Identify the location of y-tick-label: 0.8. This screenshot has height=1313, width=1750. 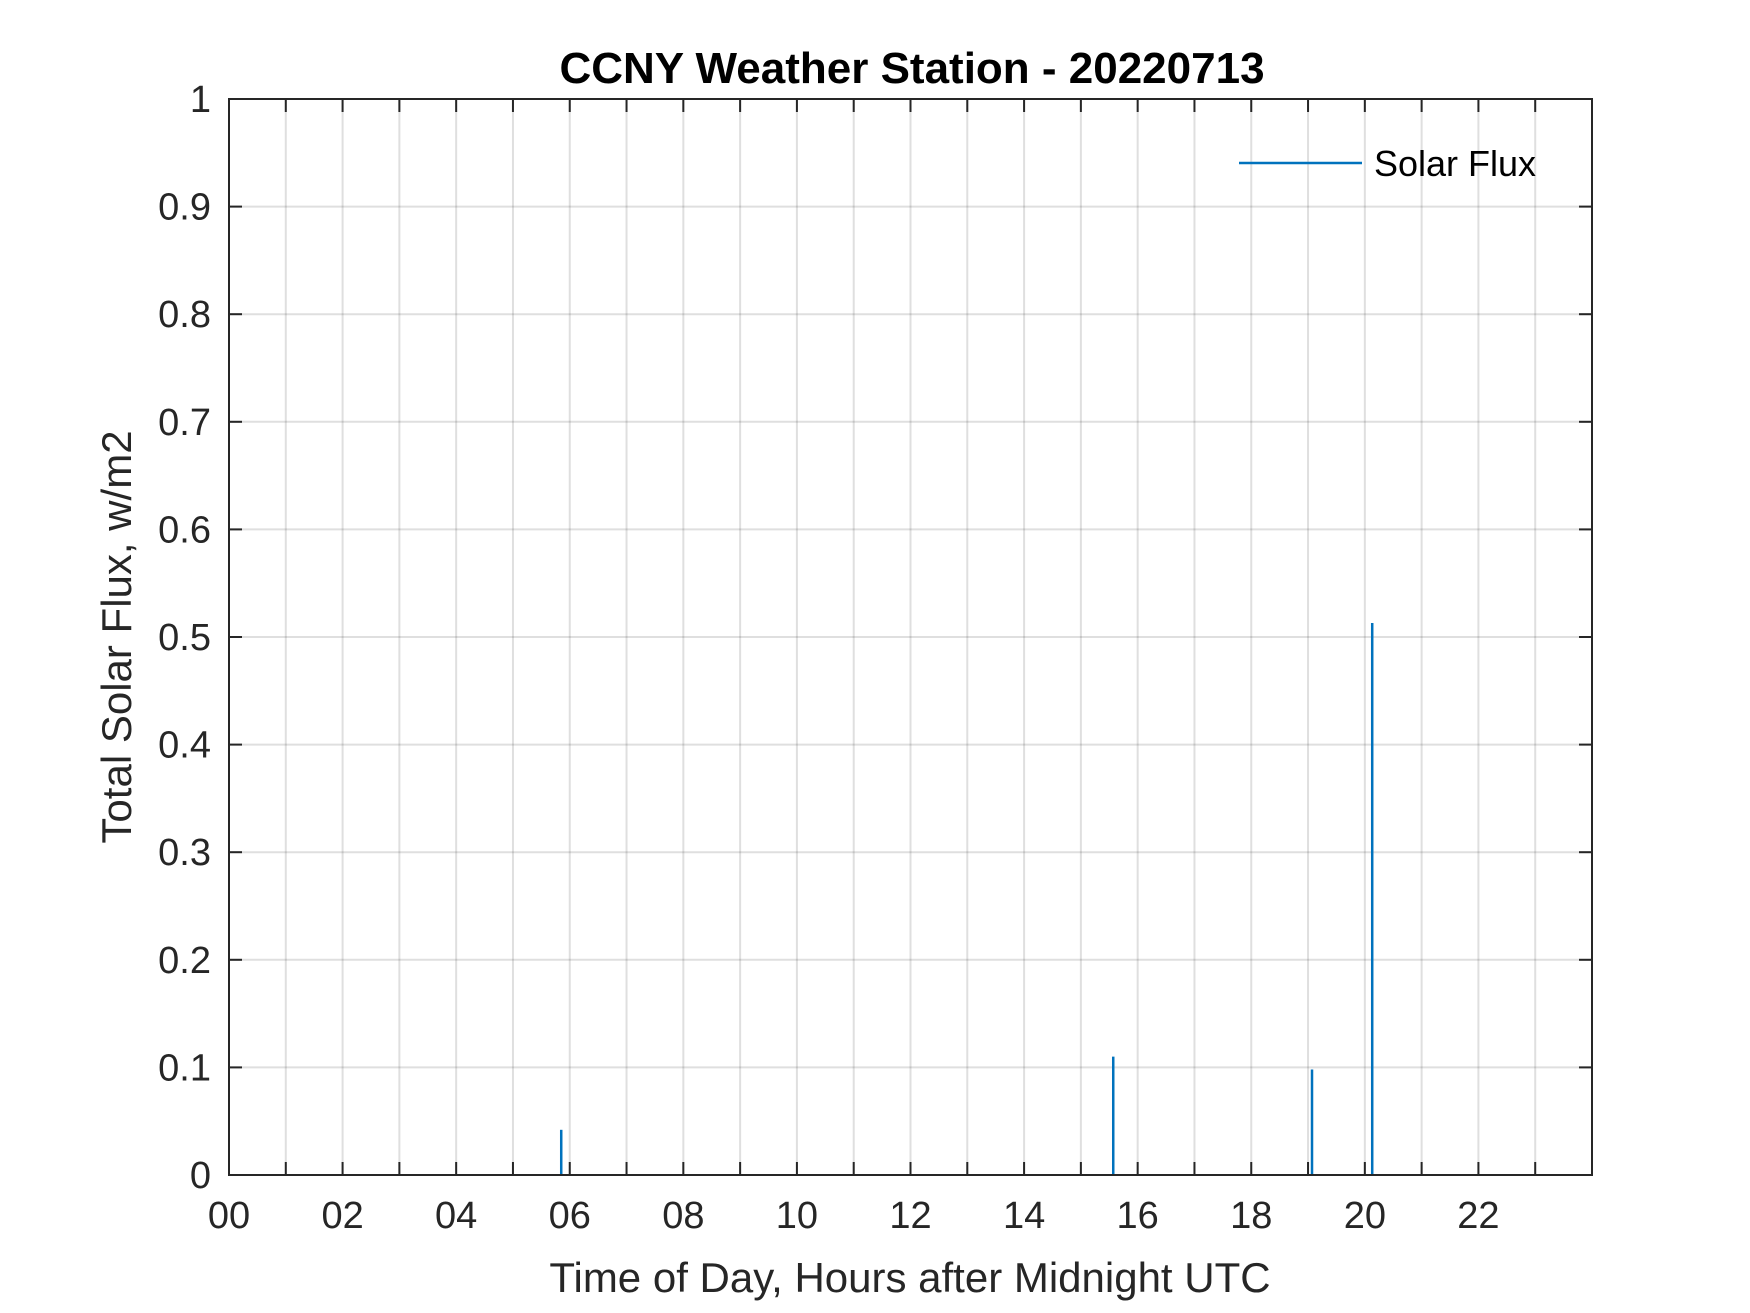
(184, 315).